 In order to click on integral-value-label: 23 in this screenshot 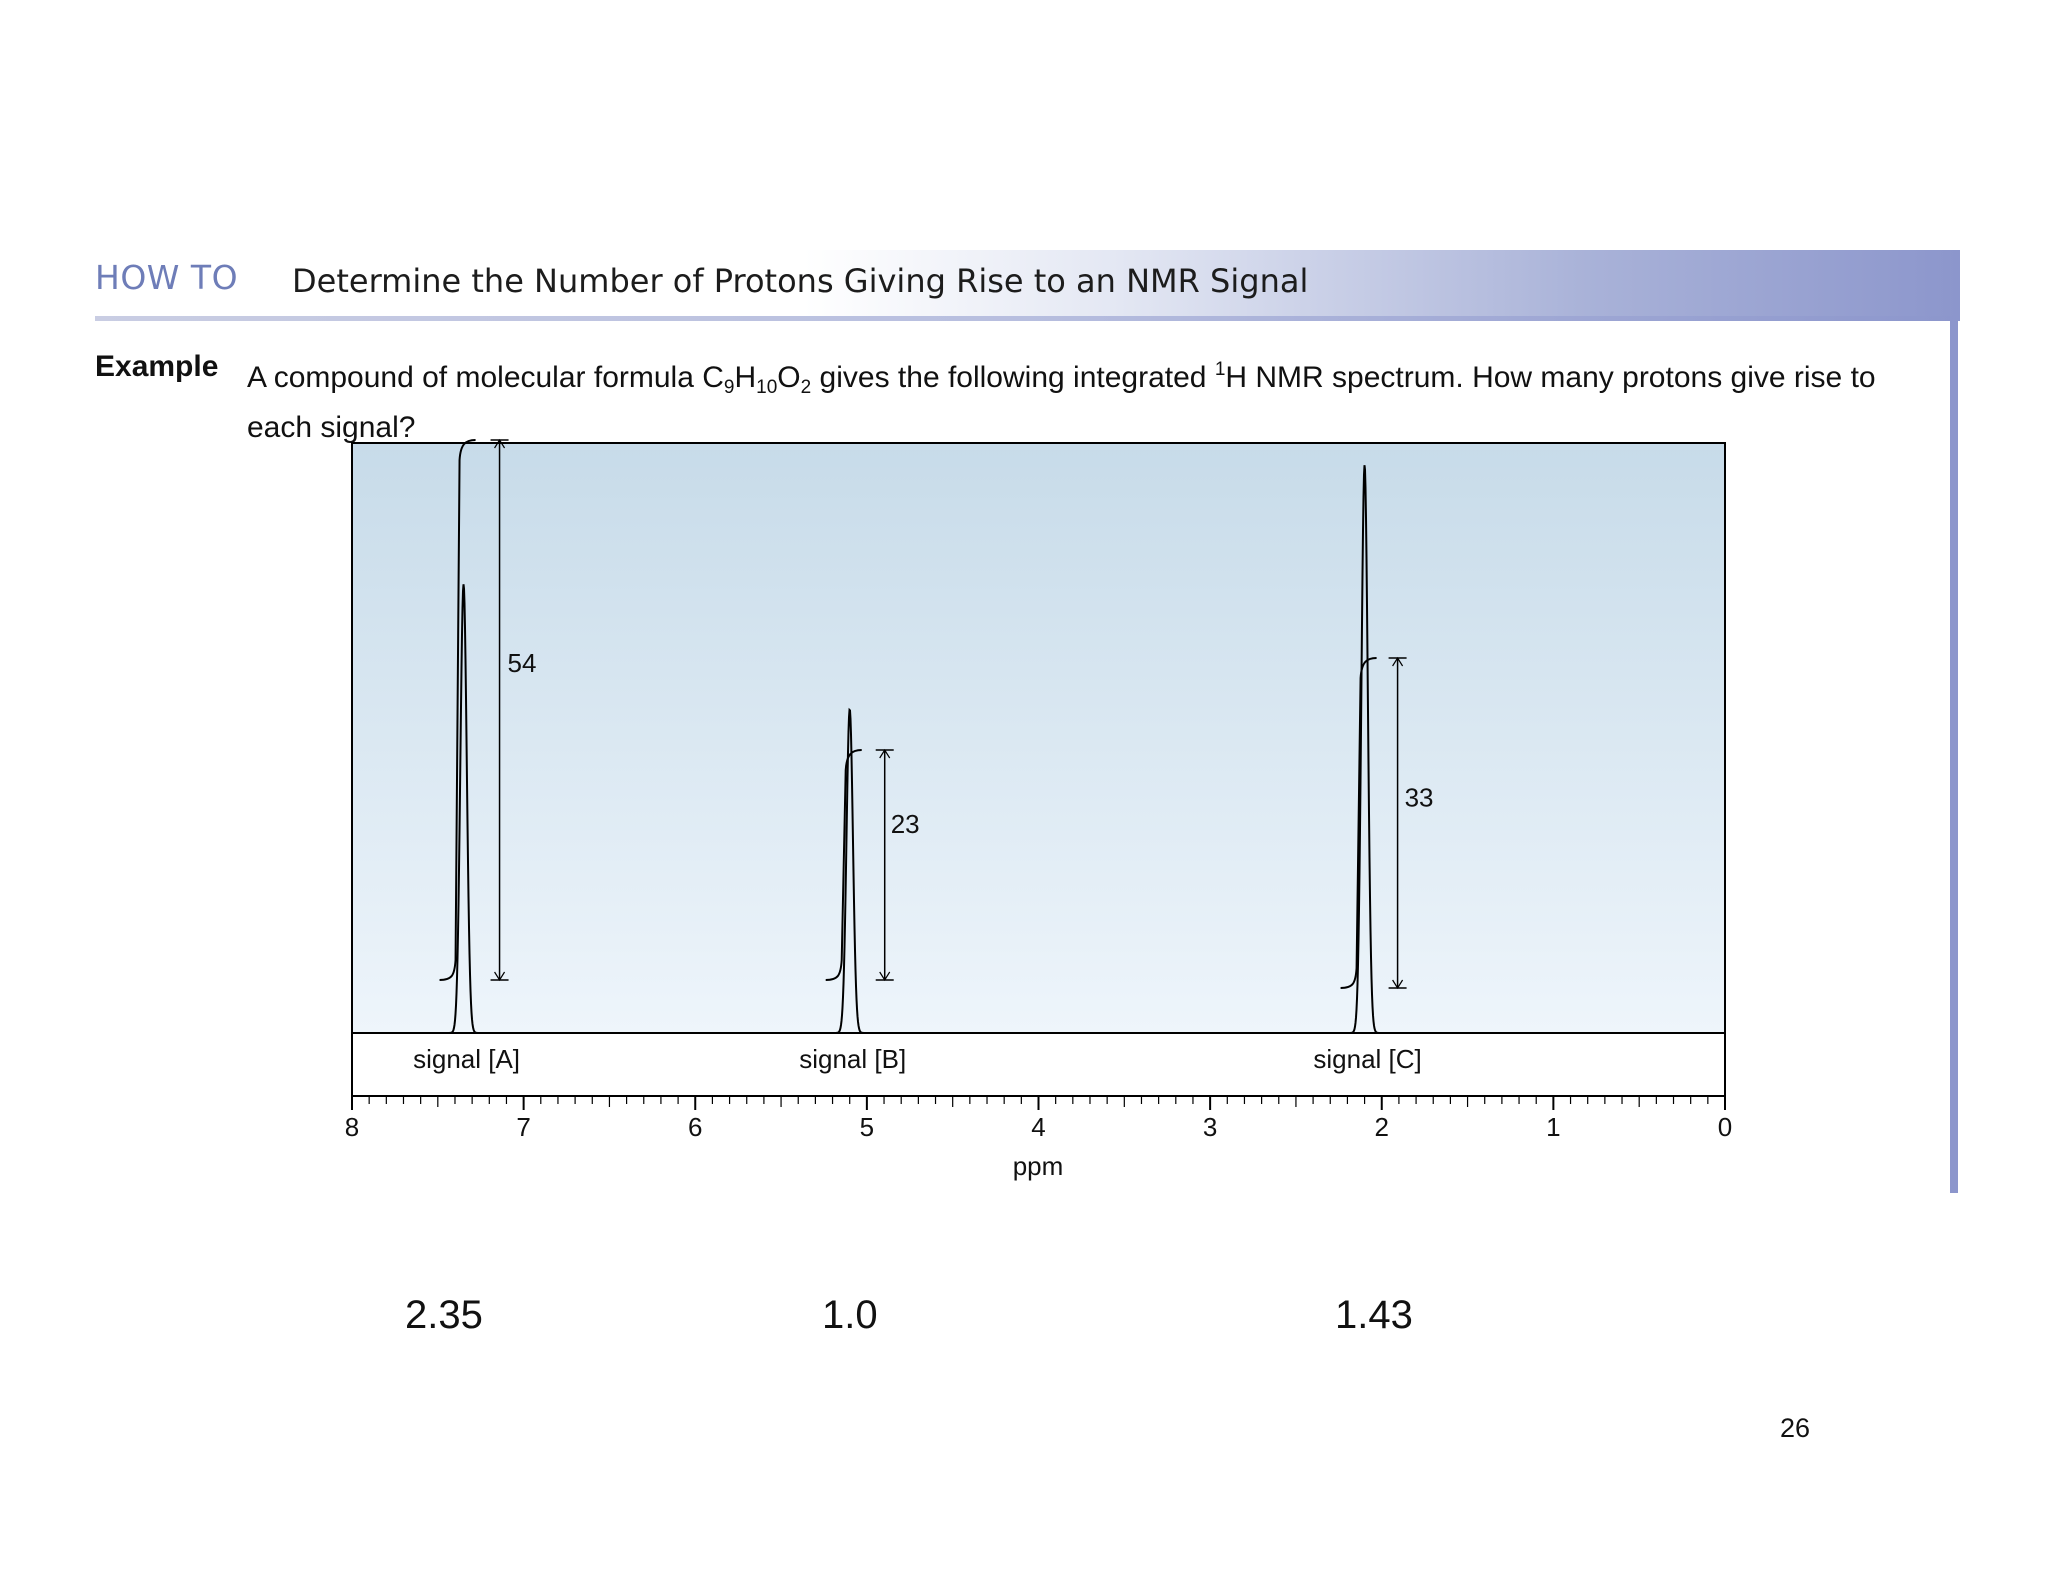, I will do `click(905, 824)`.